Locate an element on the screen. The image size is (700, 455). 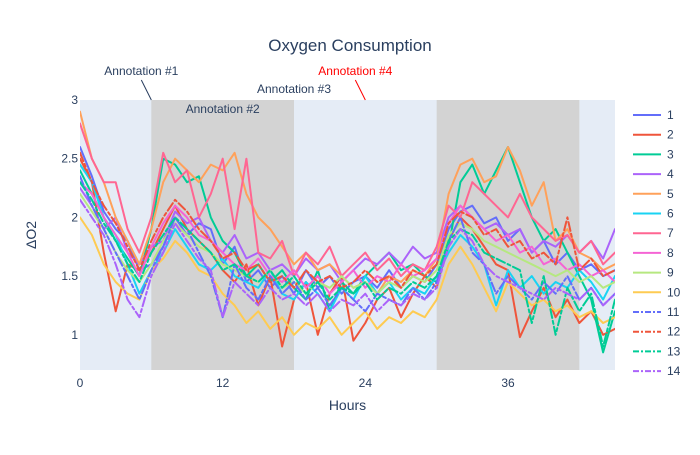
legend-label: 13 is located at coordinates (674, 351).